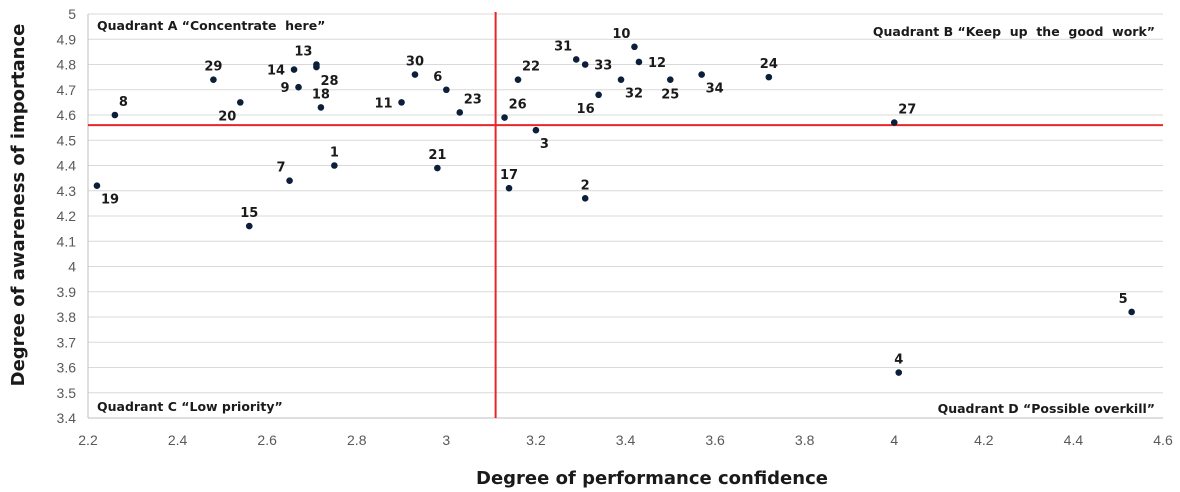 The height and width of the screenshot is (492, 1180). What do you see at coordinates (518, 105) in the screenshot?
I see `point-label-26: 26` at bounding box center [518, 105].